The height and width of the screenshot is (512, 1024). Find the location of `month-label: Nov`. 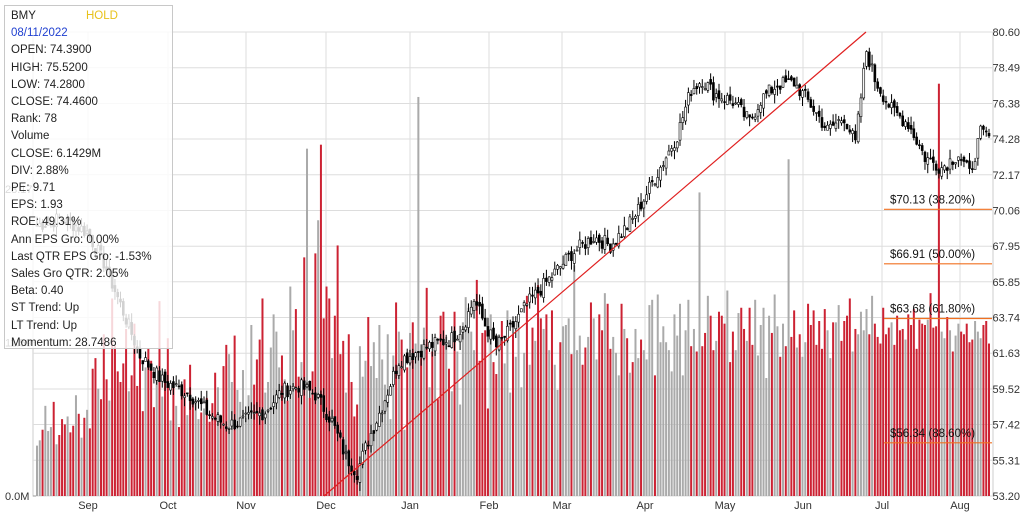

month-label: Nov is located at coordinates (246, 506).